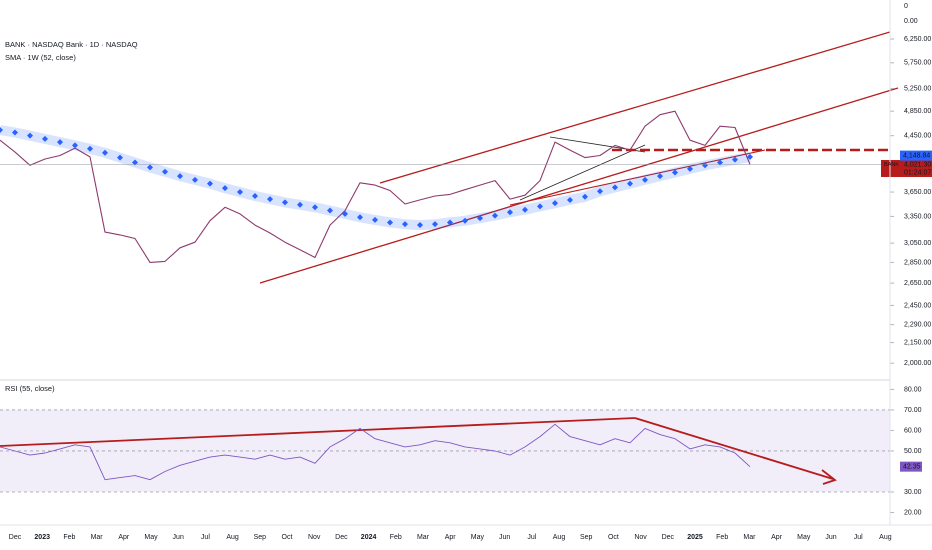 This screenshot has height=550, width=932. What do you see at coordinates (917, 164) in the screenshot?
I see `last-price-label: 4,021.30` at bounding box center [917, 164].